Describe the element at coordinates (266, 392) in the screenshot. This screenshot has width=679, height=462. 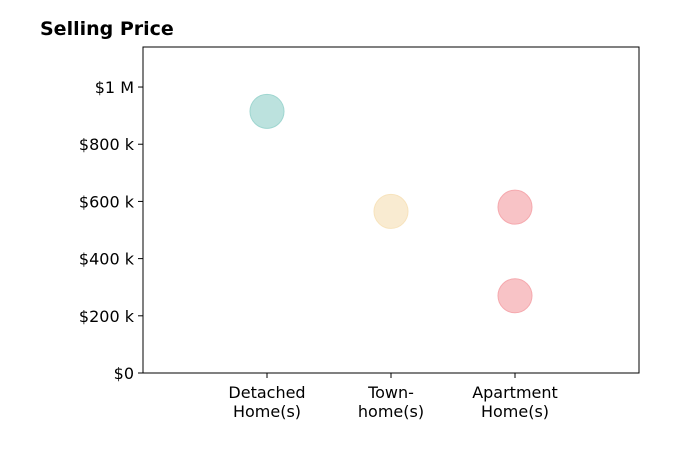
I see `x-tick-label-line: Detached` at that location.